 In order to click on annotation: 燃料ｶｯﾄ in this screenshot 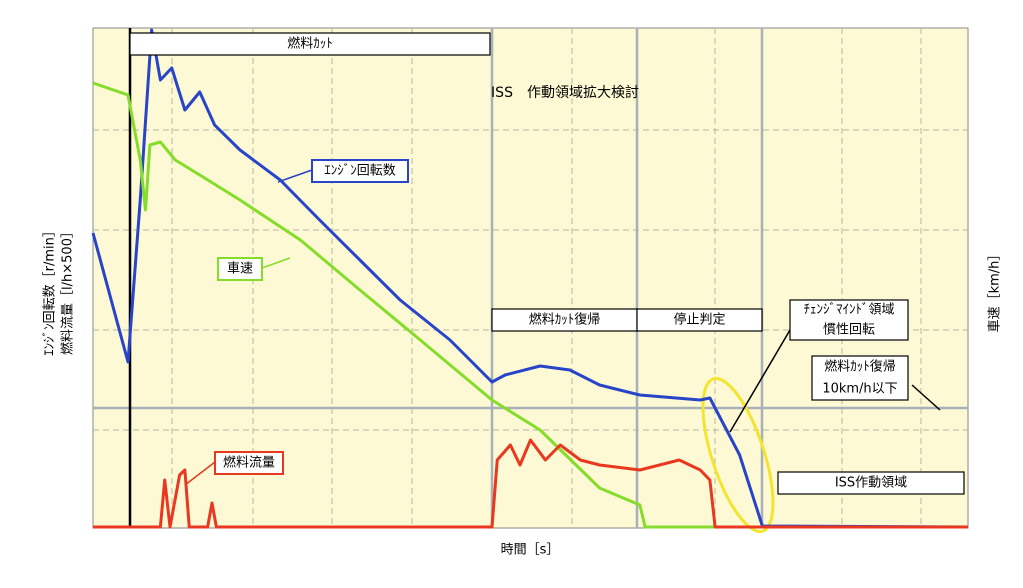, I will do `click(310, 44)`.